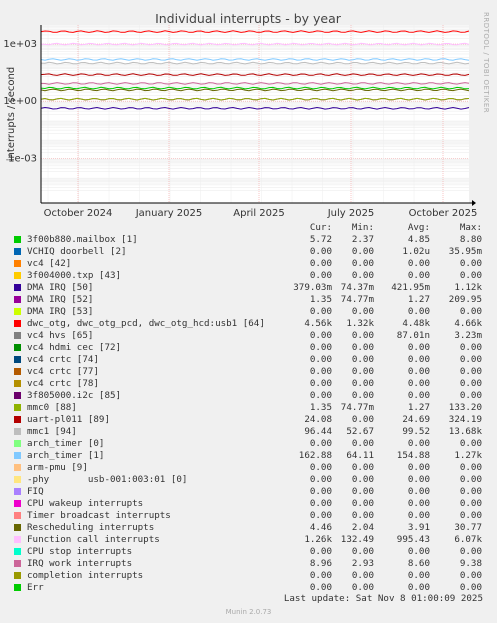  I want to click on legend-item: vc4 hvs [65] 0.00 0.00 87.01n 3.23m, so click(248, 336).